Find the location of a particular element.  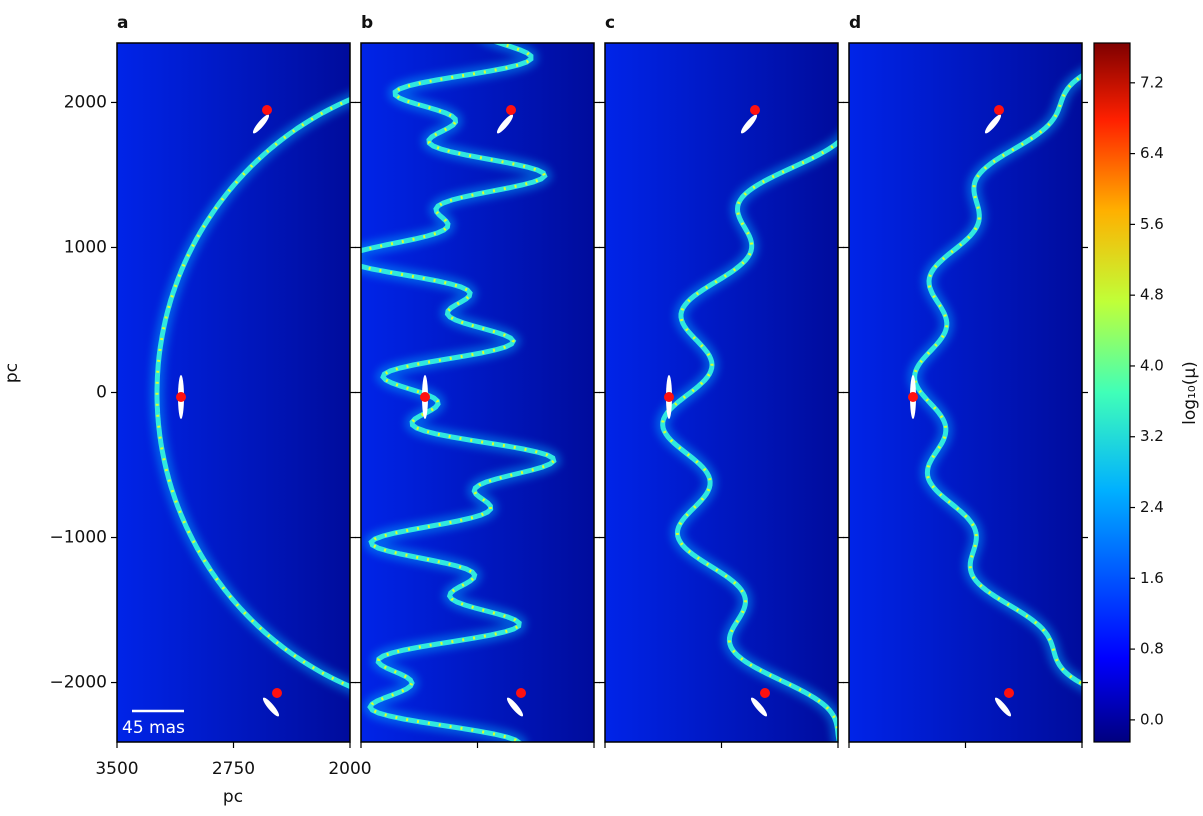

colorbar is located at coordinates (1112, 392).